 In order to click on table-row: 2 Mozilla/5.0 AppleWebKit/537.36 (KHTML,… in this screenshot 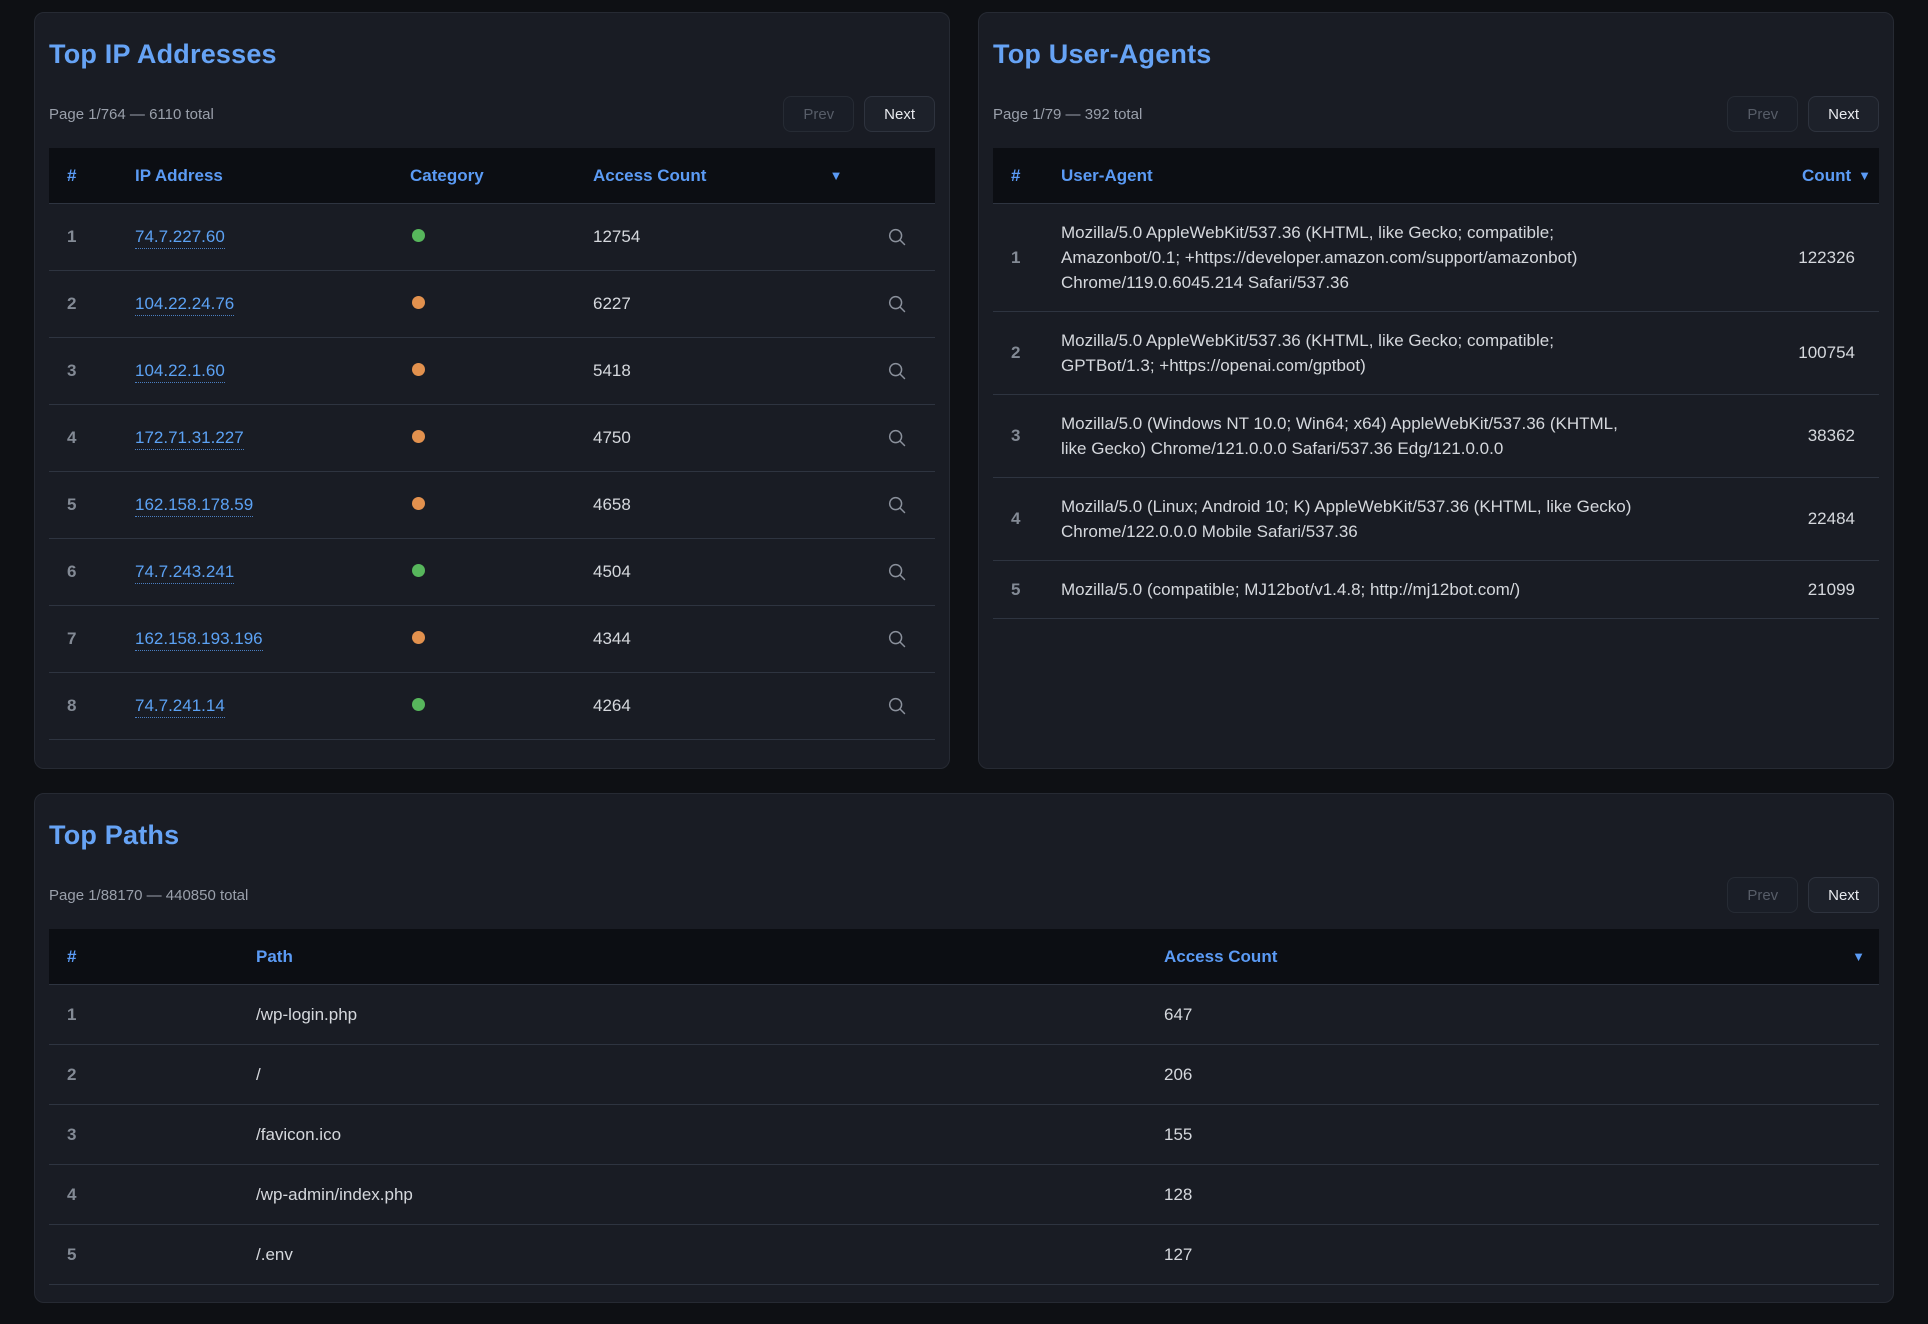, I will do `click(1436, 353)`.